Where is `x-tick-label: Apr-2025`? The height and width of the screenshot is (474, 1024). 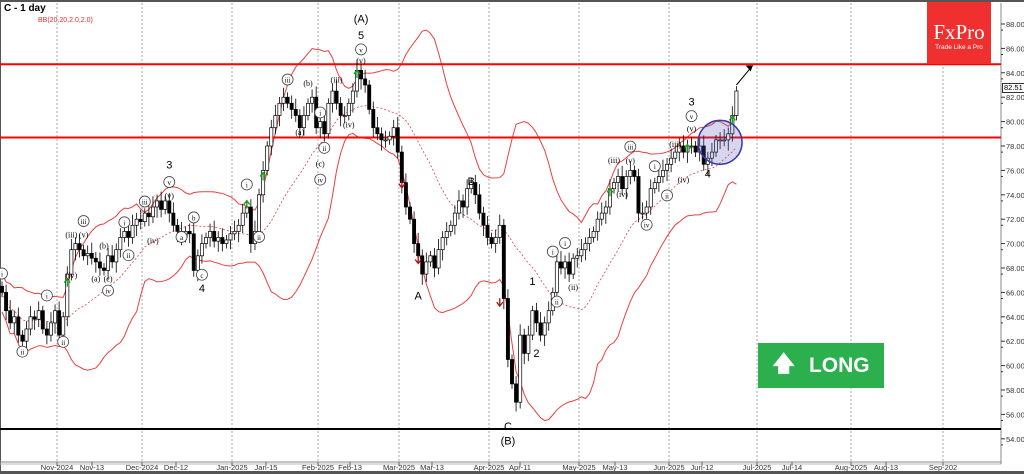
x-tick-label: Apr-2025 is located at coordinates (489, 467).